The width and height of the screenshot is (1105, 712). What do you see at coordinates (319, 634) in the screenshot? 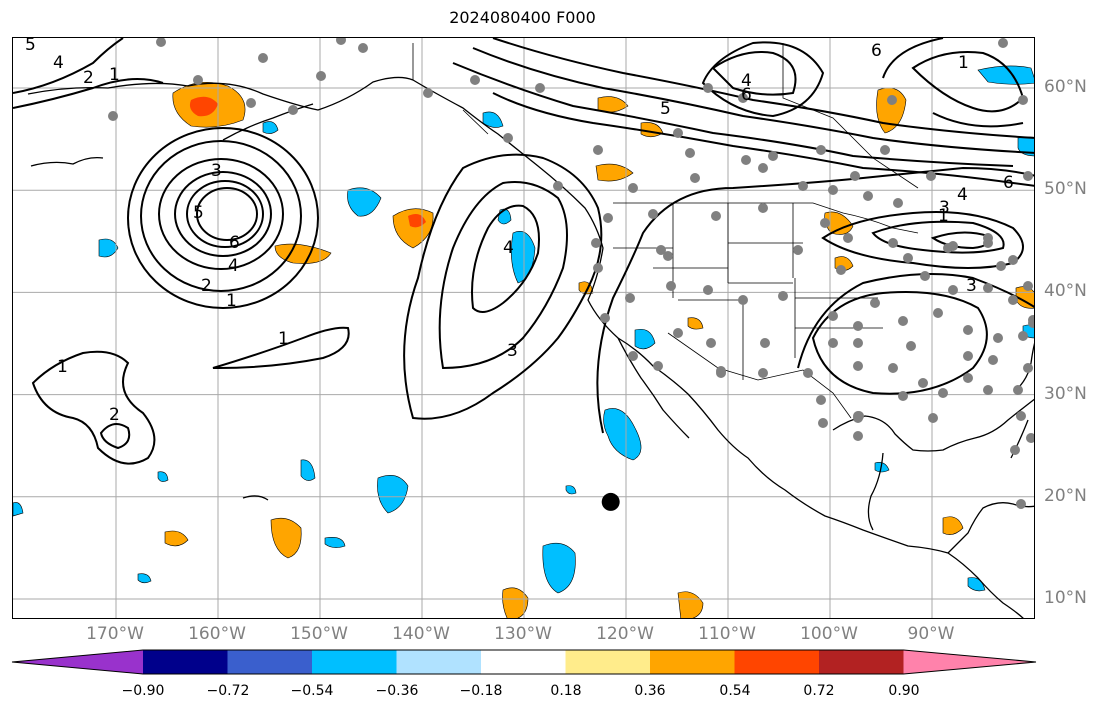
I see `lon-label: 150°W` at bounding box center [319, 634].